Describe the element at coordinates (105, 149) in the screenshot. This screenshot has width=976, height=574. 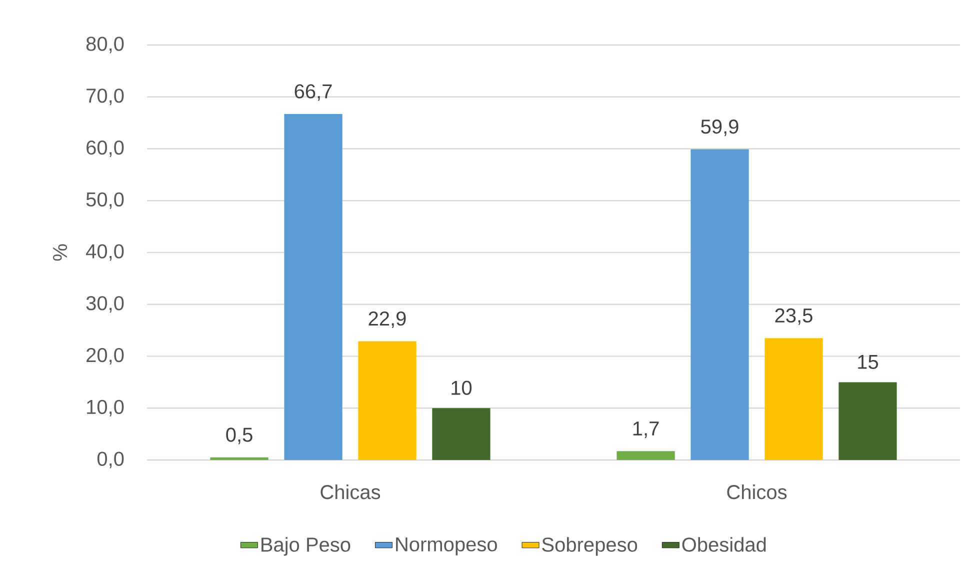
I see `y-tick-label: 60,0` at that location.